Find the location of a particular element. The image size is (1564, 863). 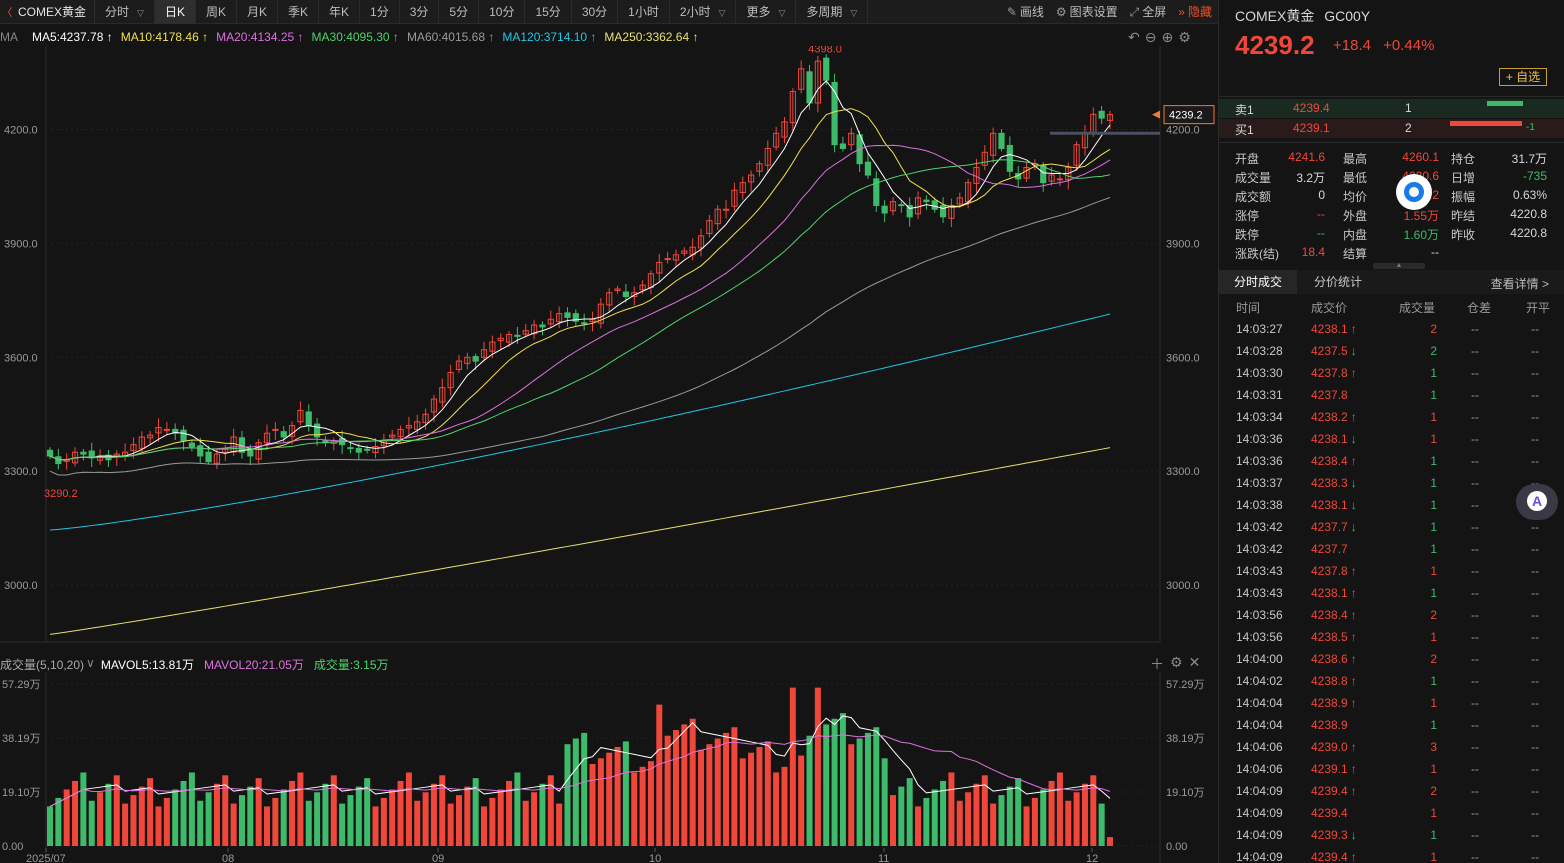

undo-icon: ↶ is located at coordinates (1134, 37).